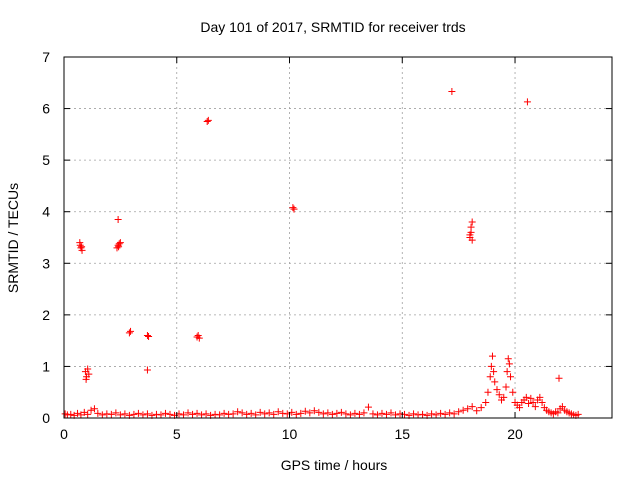 Image resolution: width=640 pixels, height=480 pixels. What do you see at coordinates (46, 160) in the screenshot?
I see `y-tick-label: 5` at bounding box center [46, 160].